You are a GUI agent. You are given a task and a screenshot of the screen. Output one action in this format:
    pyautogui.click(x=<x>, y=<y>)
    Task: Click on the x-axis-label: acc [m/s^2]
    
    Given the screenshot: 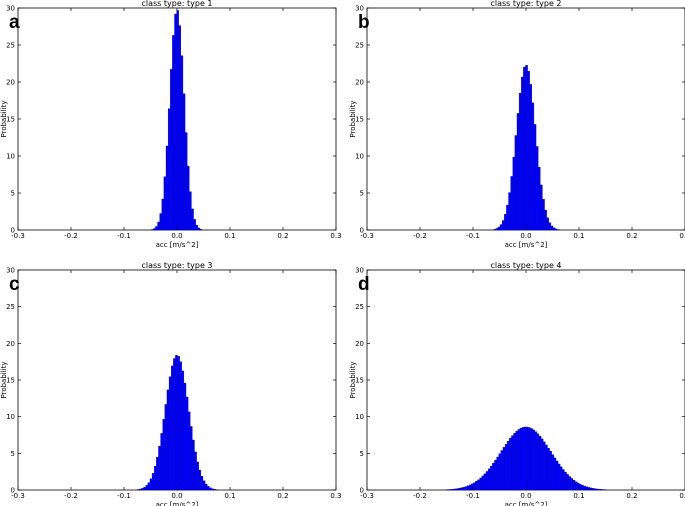 What is the action you would take?
    pyautogui.click(x=526, y=503)
    